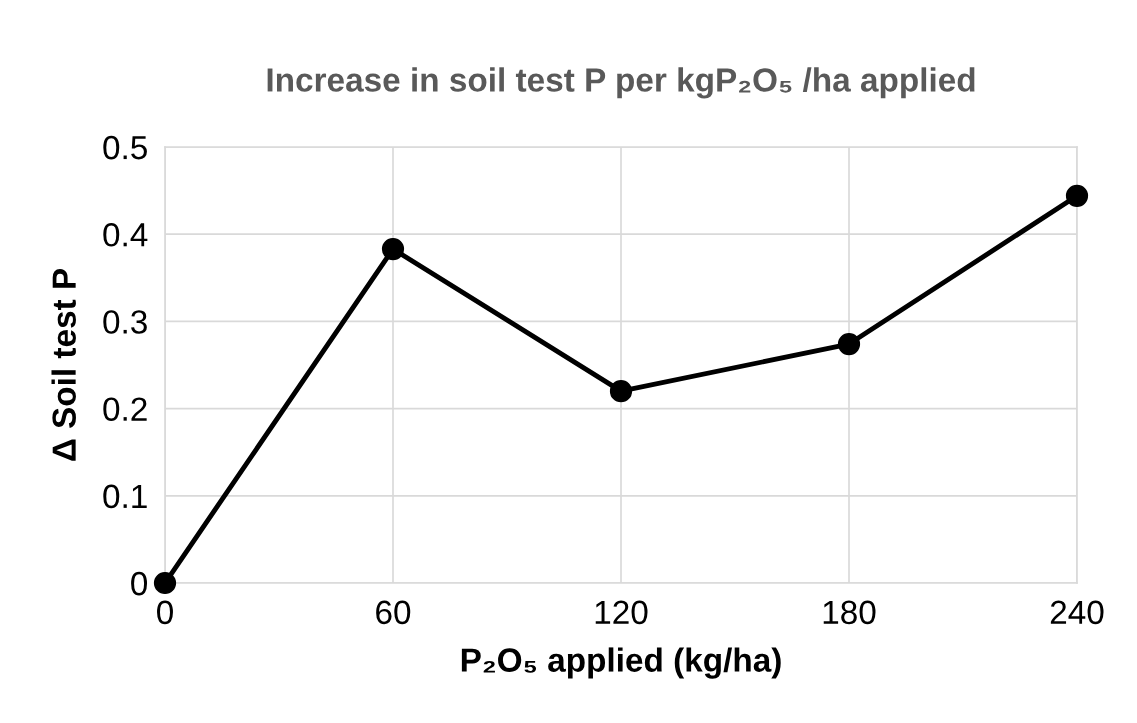 Image resolution: width=1137 pixels, height=723 pixels. What do you see at coordinates (621, 612) in the screenshot?
I see `x-tick-label: 120` at bounding box center [621, 612].